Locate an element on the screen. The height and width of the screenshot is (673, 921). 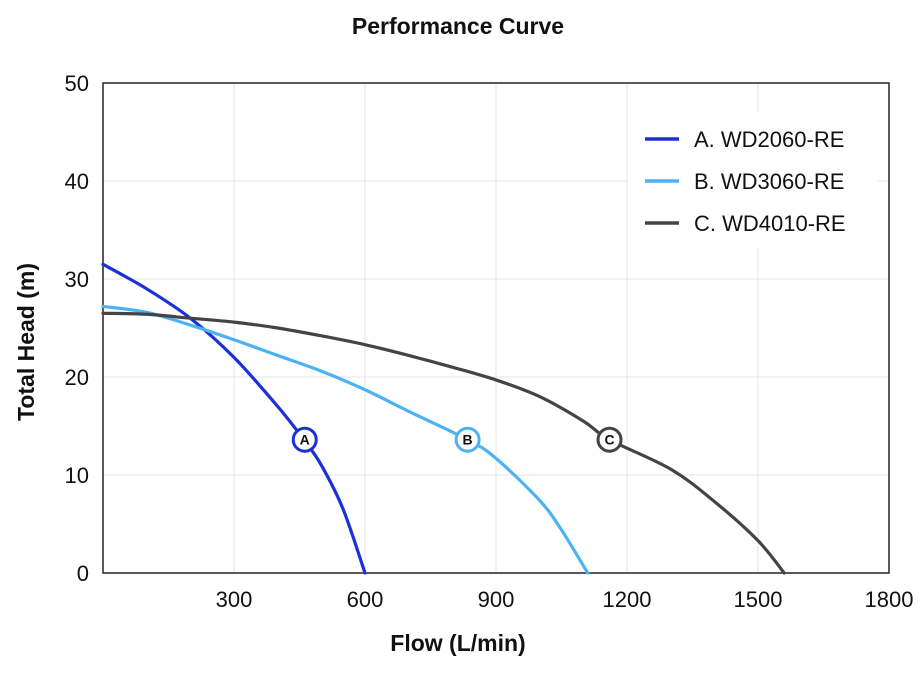
x-tick-label: 900 is located at coordinates (496, 599).